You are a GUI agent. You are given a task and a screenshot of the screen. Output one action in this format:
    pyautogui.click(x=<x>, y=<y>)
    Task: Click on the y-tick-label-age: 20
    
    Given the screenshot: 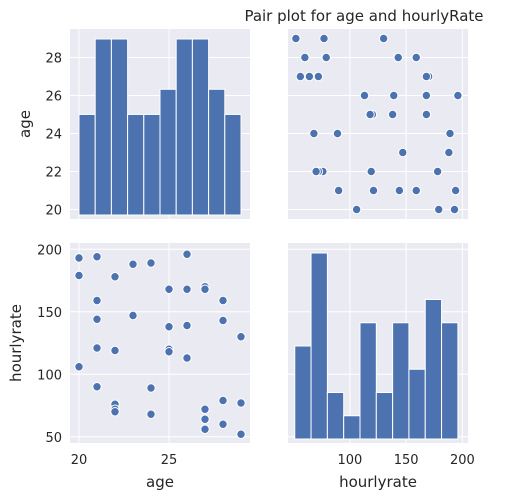 What is the action you would take?
    pyautogui.click(x=53, y=211)
    